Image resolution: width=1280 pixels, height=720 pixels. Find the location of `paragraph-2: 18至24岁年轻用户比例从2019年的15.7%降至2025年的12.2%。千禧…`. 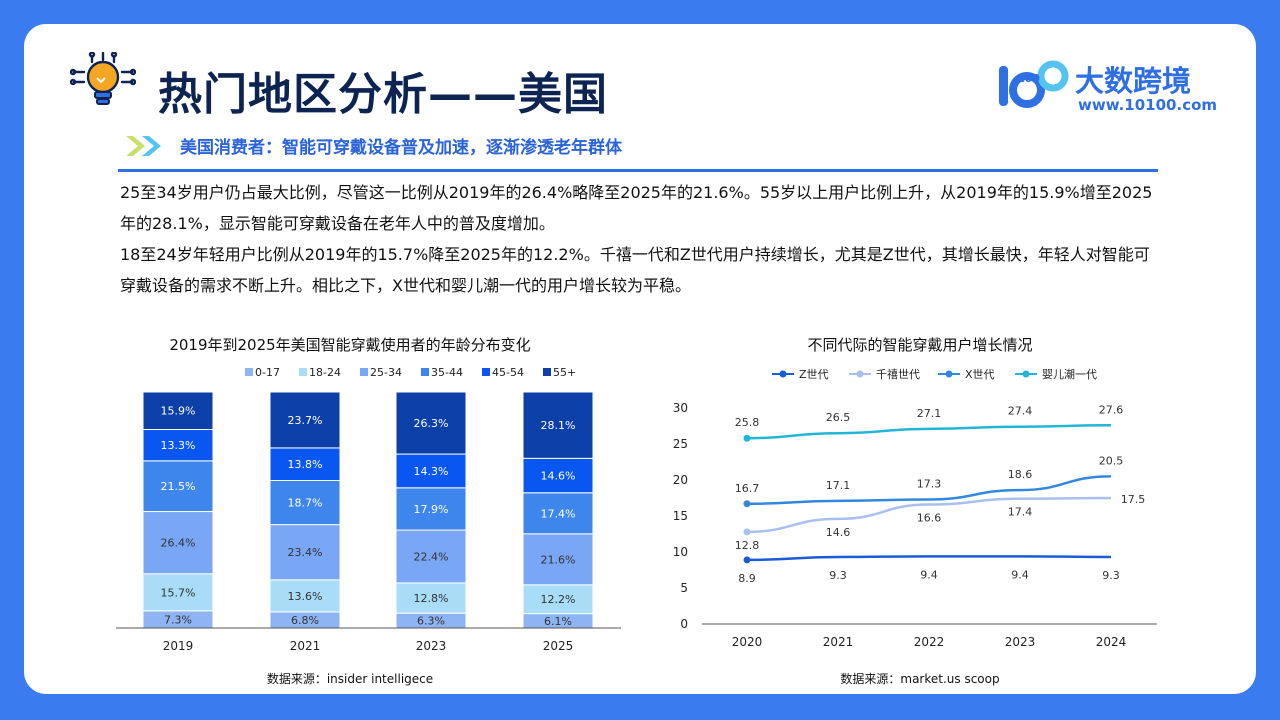

paragraph-2: 18至24岁年轻用户比例从2019年的15.7%降至2025年的12.2%。千禧… is located at coordinates (635, 270).